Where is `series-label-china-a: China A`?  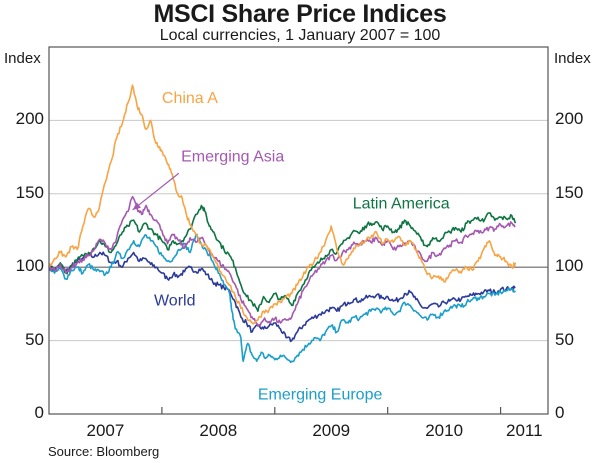
series-label-china-a: China A is located at coordinates (190, 98).